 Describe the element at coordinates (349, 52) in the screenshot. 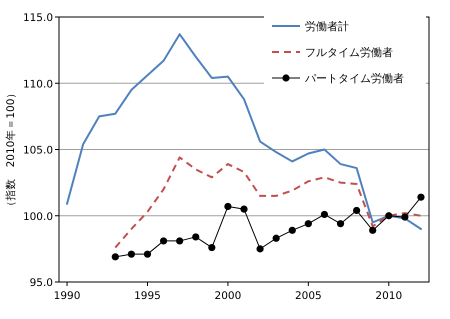

I see `legend-label: フルタイム労働者` at that location.